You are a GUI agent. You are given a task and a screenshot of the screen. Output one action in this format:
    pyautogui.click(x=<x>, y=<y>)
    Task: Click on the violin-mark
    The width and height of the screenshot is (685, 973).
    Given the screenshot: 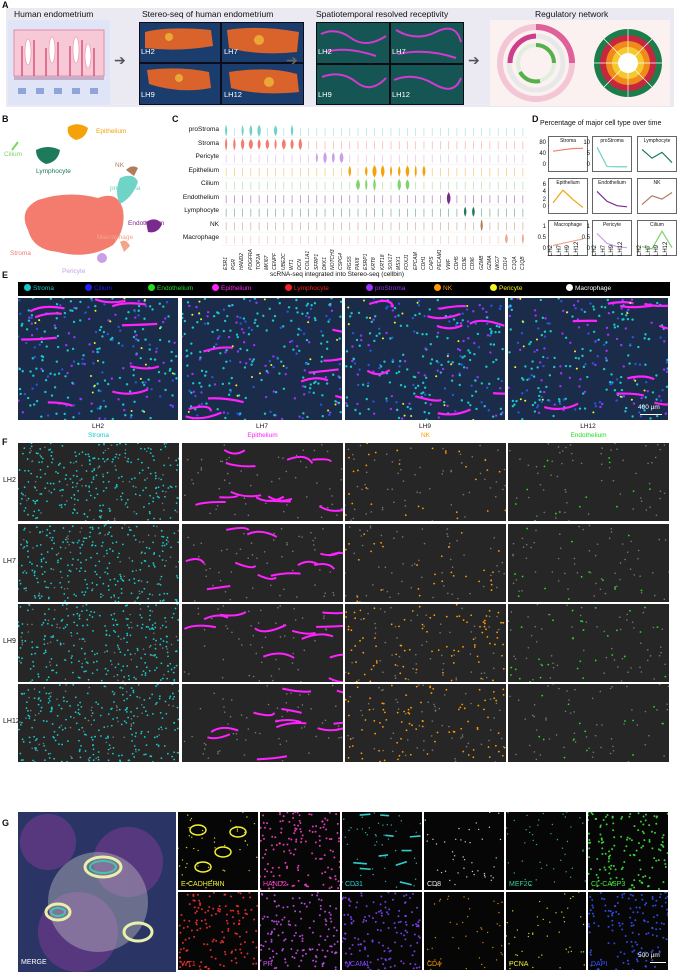 What is the action you would take?
    pyautogui.click(x=465, y=211)
    